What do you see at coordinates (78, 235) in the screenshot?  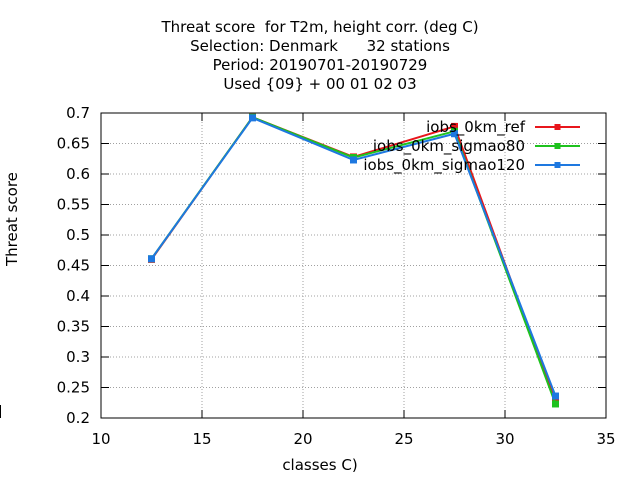 I see `y-tick-label: 0.5` at bounding box center [78, 235].